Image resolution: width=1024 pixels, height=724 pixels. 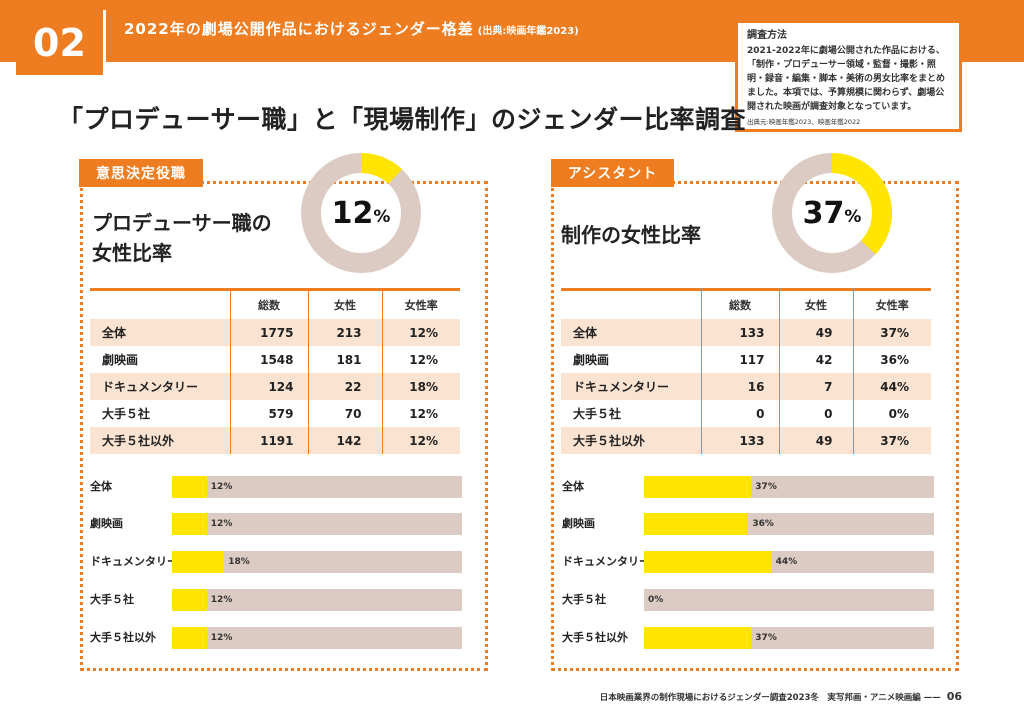 What do you see at coordinates (344, 440) in the screenshot?
I see `table-cell: 142` at bounding box center [344, 440].